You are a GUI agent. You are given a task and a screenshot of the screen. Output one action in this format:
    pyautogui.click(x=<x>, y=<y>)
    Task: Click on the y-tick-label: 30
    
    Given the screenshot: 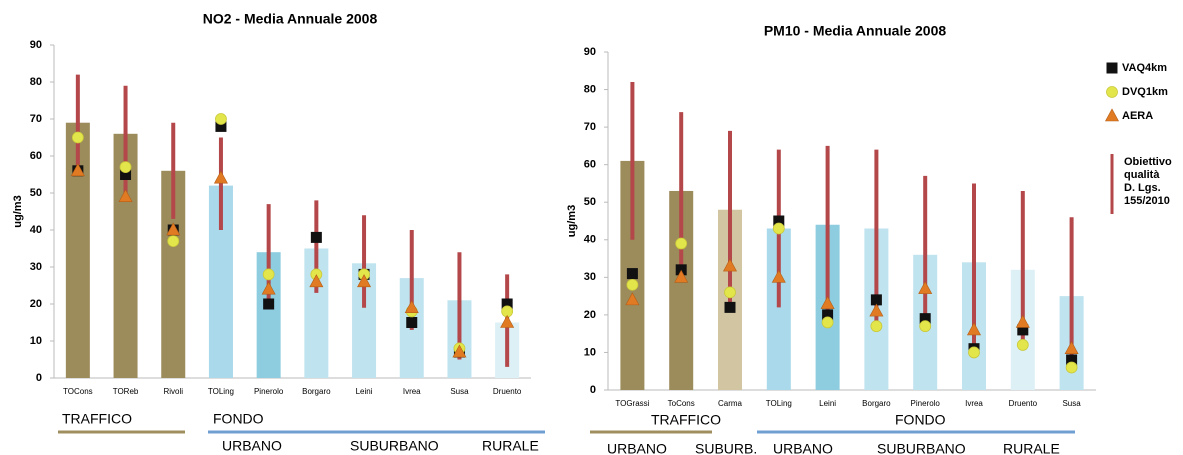 What is the action you would take?
    pyautogui.click(x=590, y=277)
    